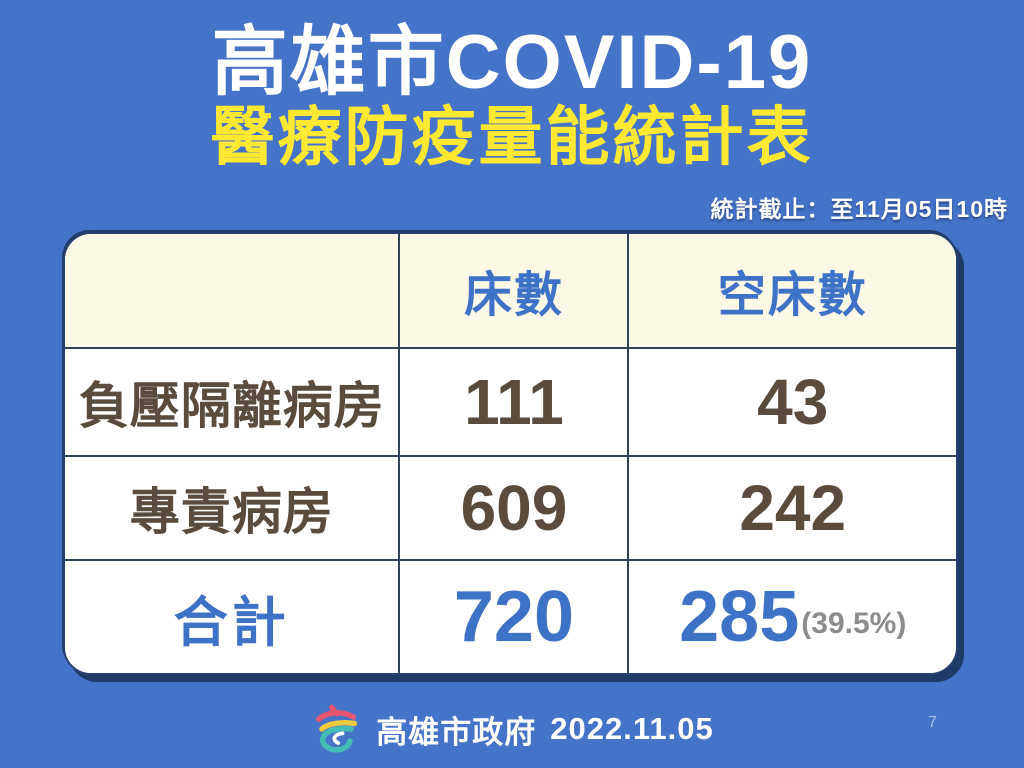 Image resolution: width=1024 pixels, height=768 pixels. What do you see at coordinates (515, 291) in the screenshot?
I see `header-cell-beds: 床數` at bounding box center [515, 291].